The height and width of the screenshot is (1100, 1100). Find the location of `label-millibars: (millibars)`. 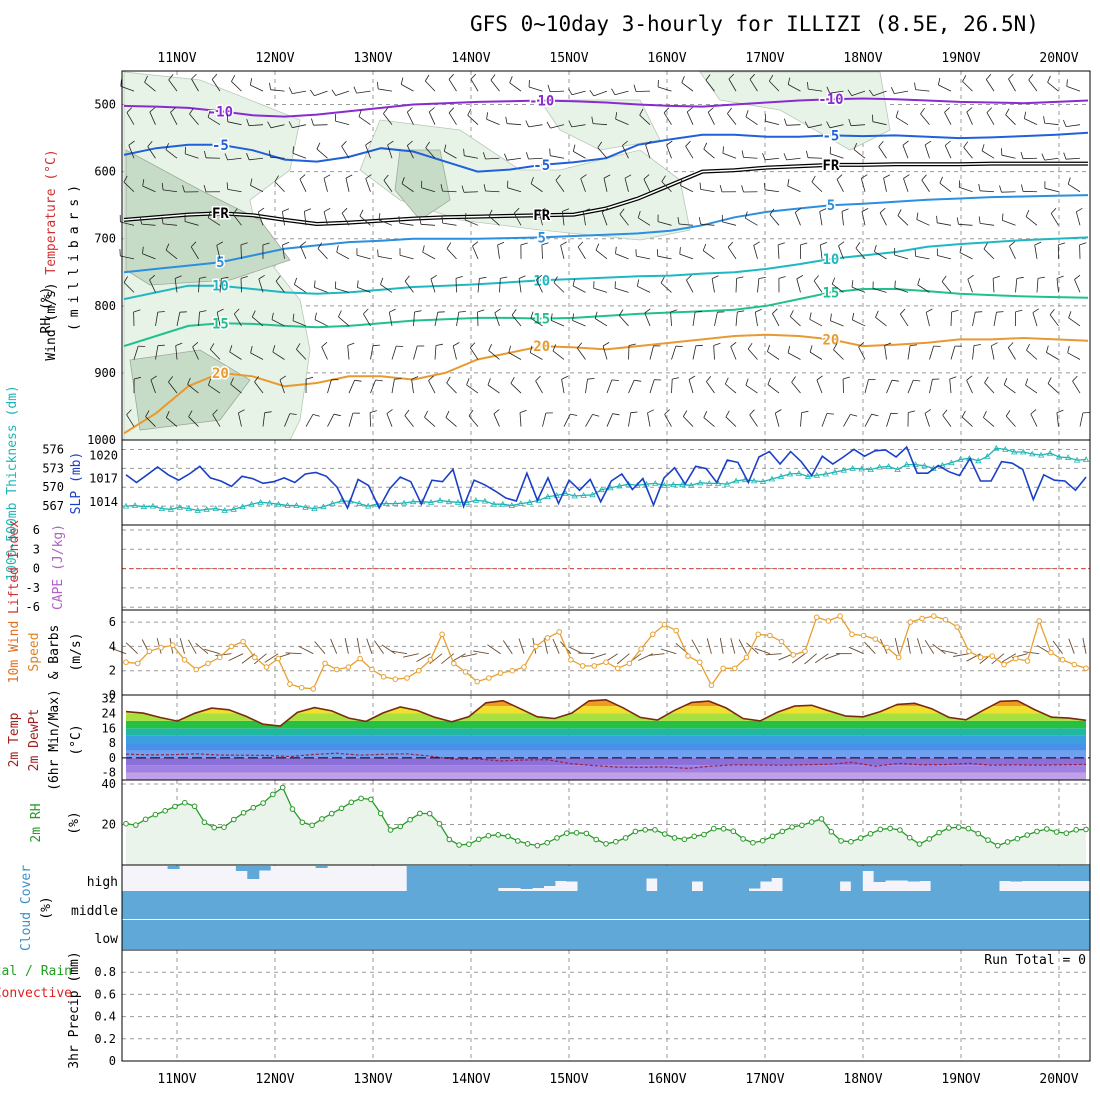

label-millibars: (millibars) is located at coordinates (74, 255).